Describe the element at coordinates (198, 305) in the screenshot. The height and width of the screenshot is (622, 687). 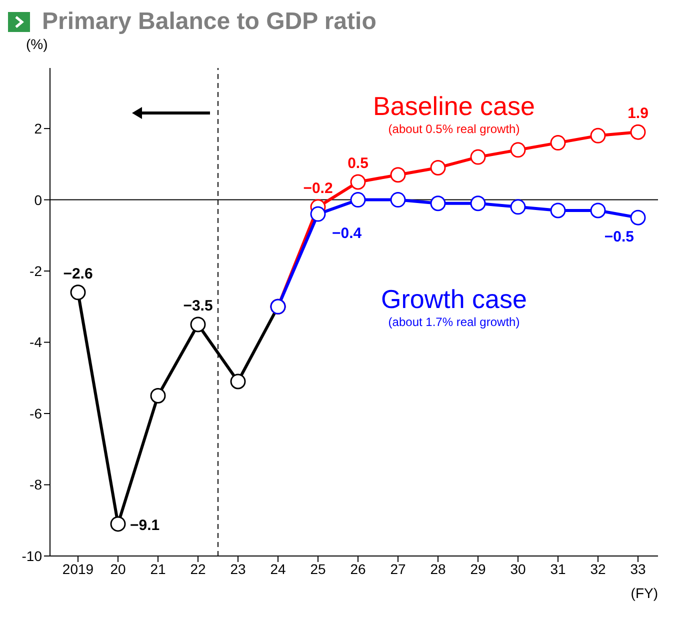
I see `data-label: −3.5` at that location.